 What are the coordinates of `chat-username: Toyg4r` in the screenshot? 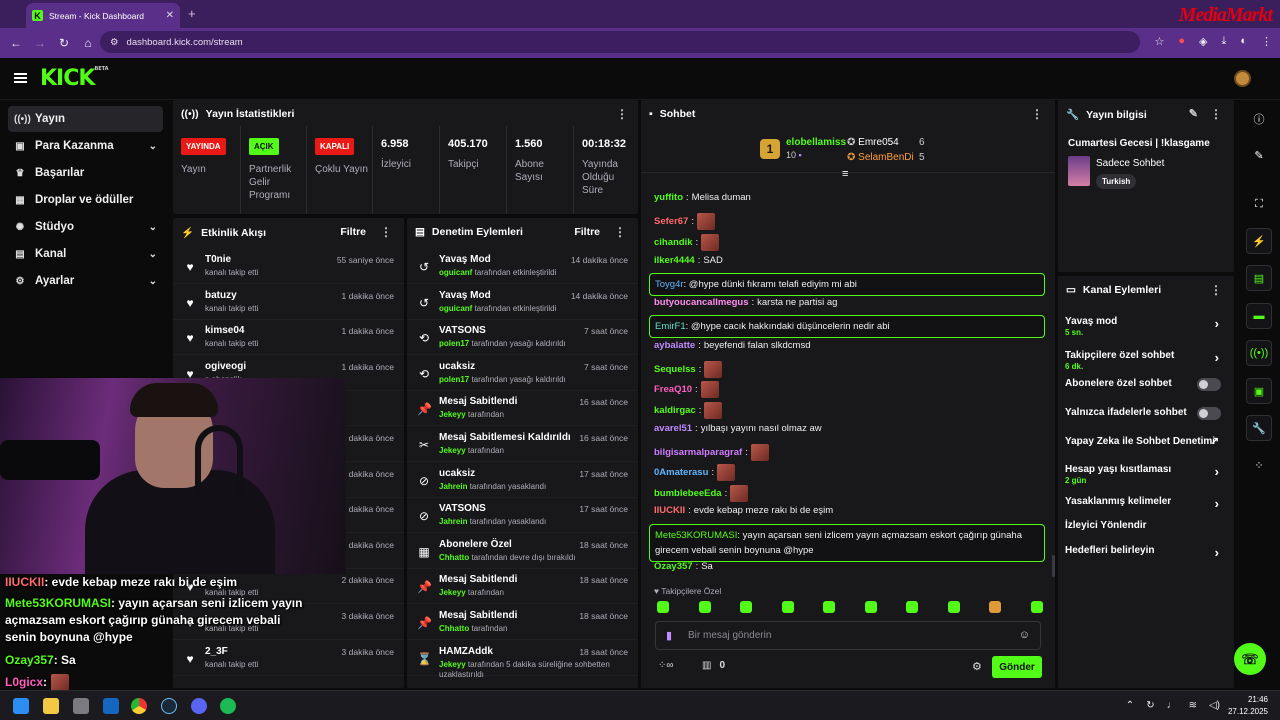 It's located at (669, 284).